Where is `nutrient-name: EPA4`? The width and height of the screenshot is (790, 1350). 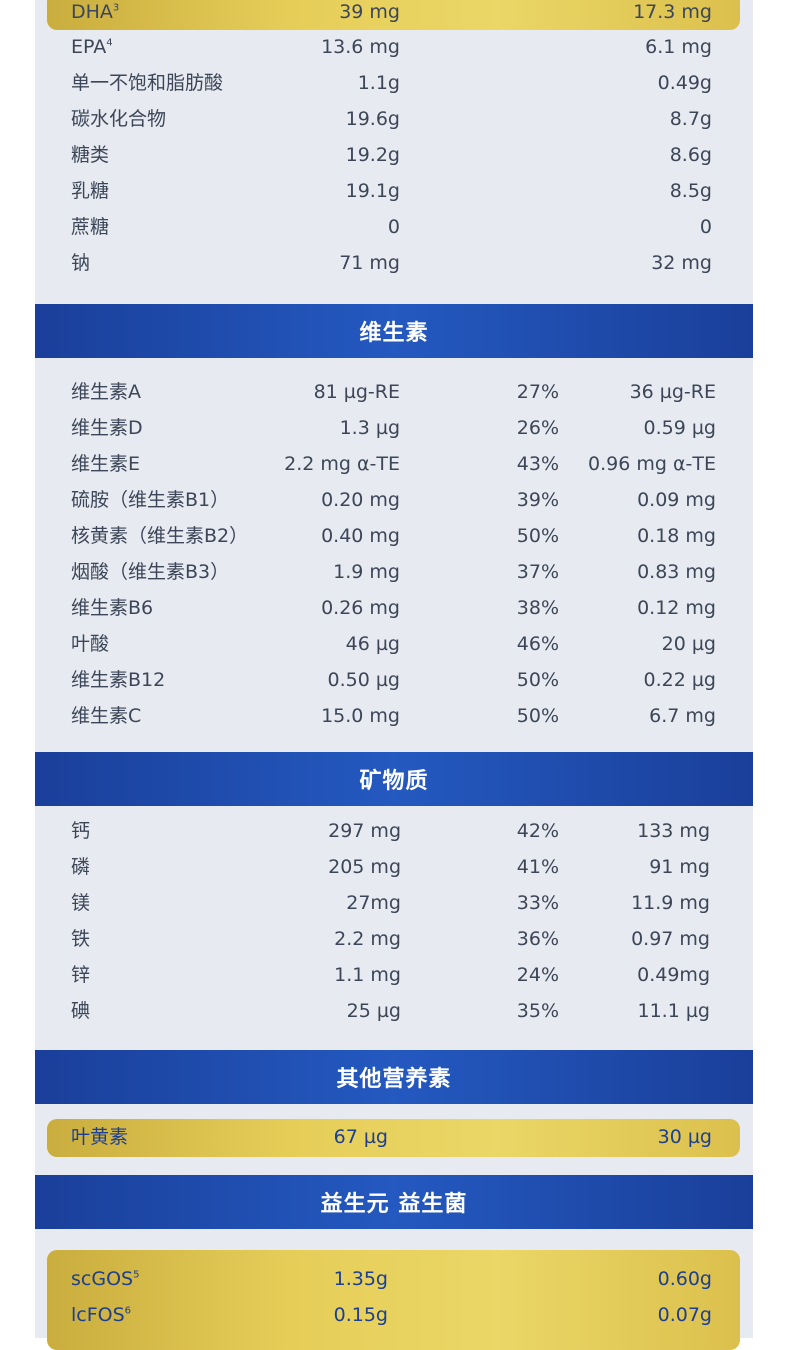
nutrient-name: EPA4 is located at coordinates (92, 47).